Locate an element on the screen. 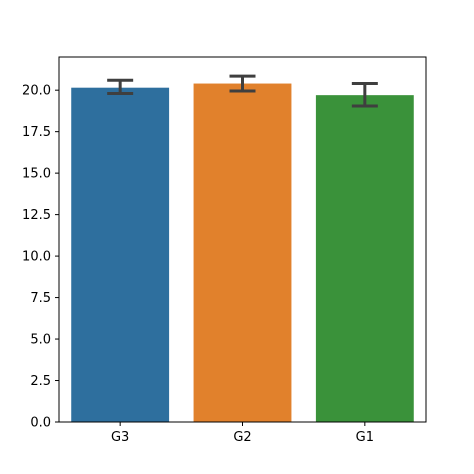 This screenshot has height=474, width=474. x-axis: G3 G2 G1 is located at coordinates (242, 433).